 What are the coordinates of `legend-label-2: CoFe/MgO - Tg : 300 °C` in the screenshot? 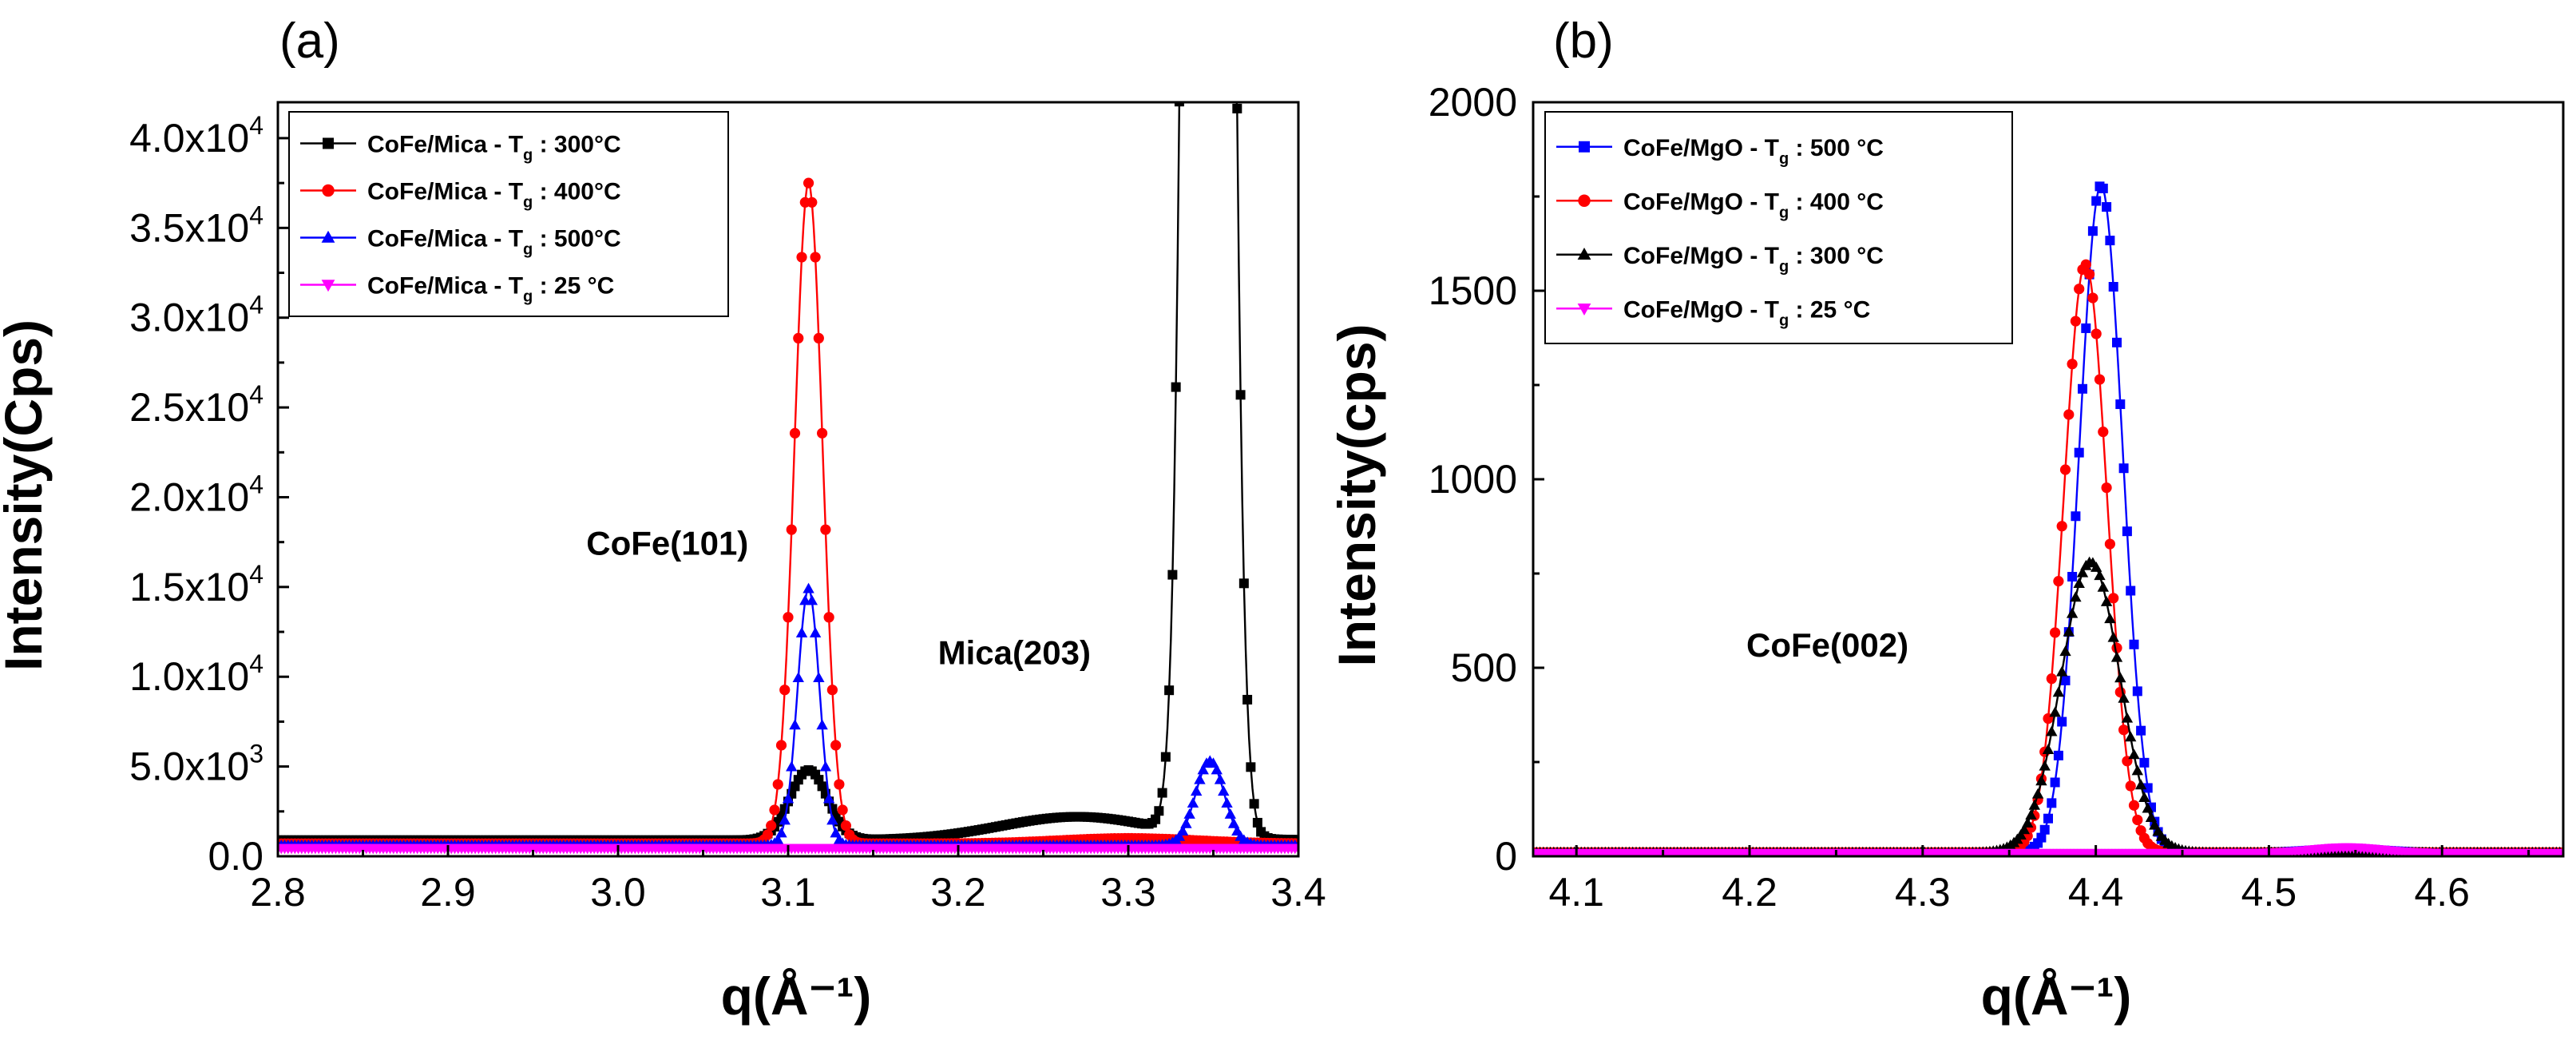 It's located at (1753, 259).